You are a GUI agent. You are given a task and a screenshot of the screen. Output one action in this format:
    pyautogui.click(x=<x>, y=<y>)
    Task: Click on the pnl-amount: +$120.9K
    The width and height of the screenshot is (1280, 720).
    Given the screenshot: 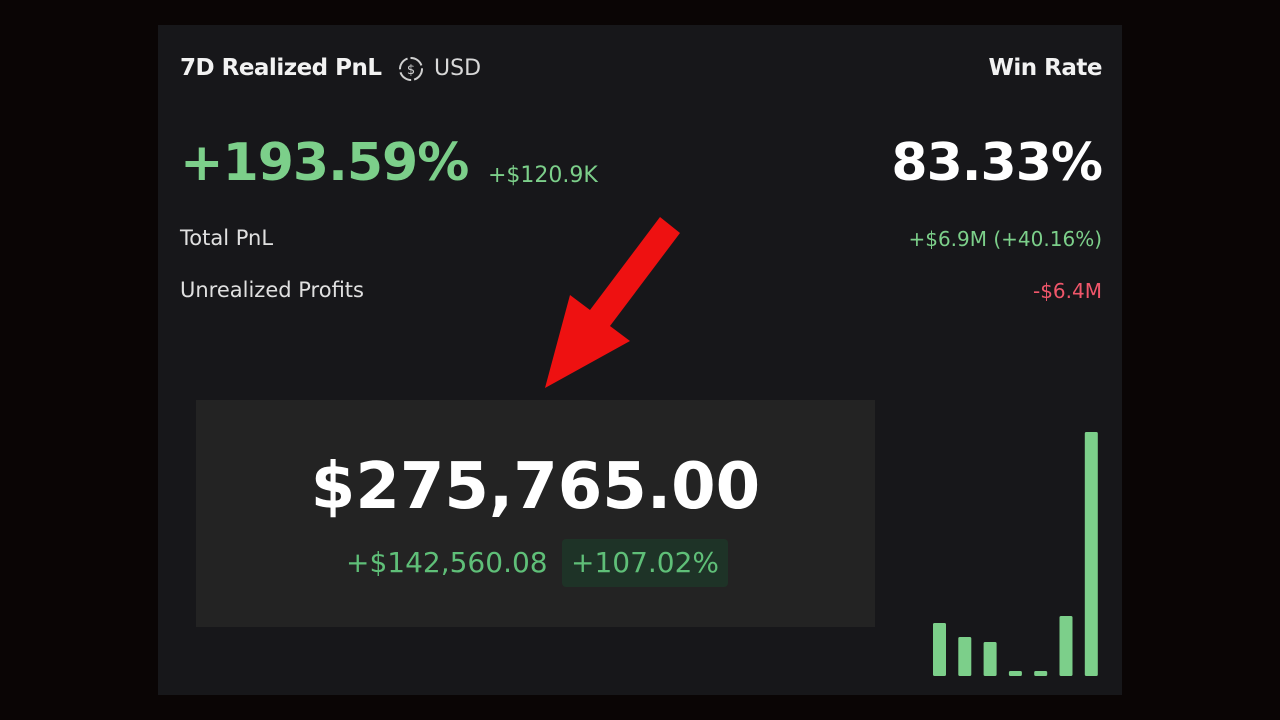 What is the action you would take?
    pyautogui.click(x=543, y=175)
    